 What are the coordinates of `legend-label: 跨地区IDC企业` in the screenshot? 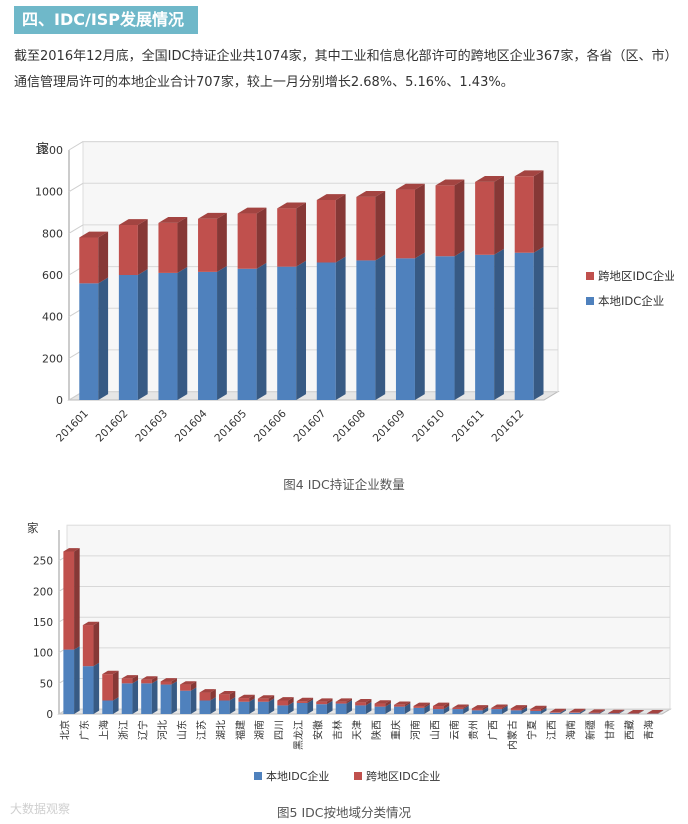 It's located at (403, 776).